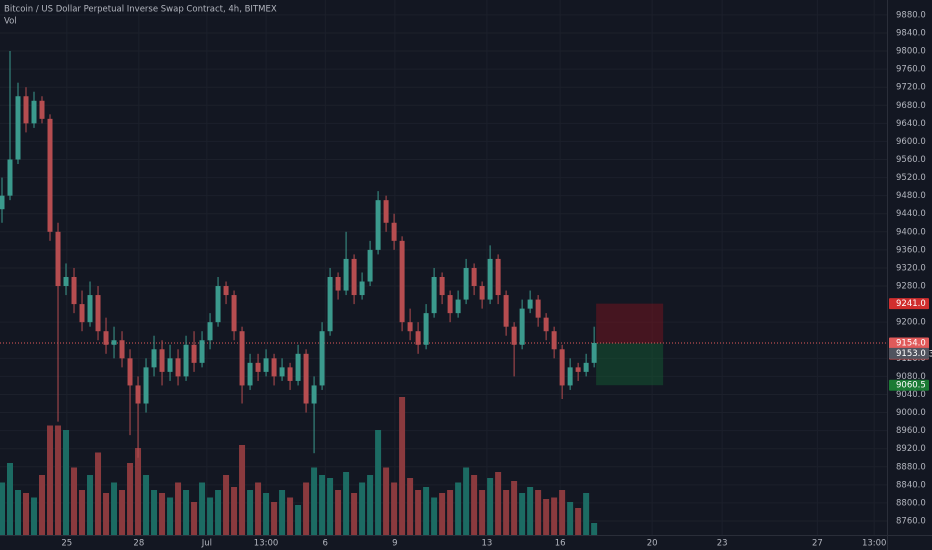 Image resolution: width=932 pixels, height=550 pixels. Describe the element at coordinates (911, 250) in the screenshot. I see `y-tick-label: 9360.0` at that location.